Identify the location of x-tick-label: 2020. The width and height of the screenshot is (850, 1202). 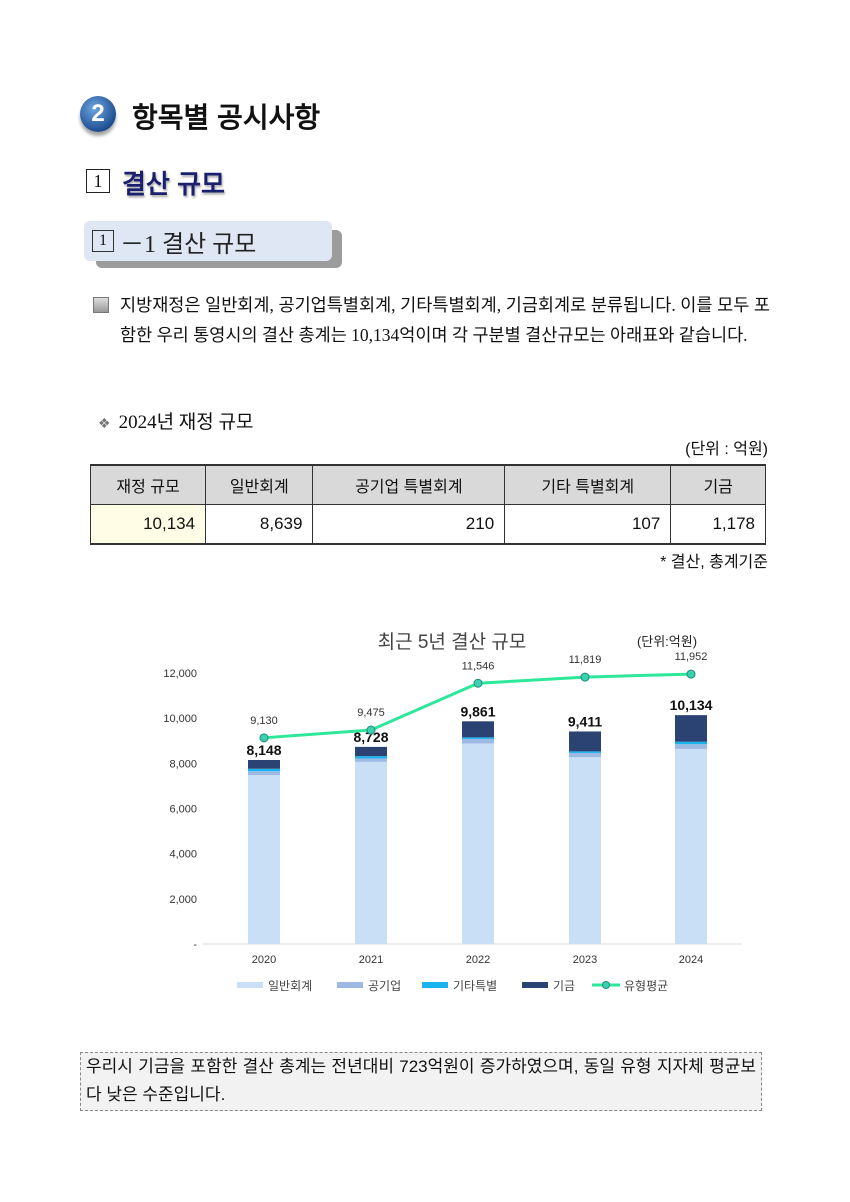
(264, 960).